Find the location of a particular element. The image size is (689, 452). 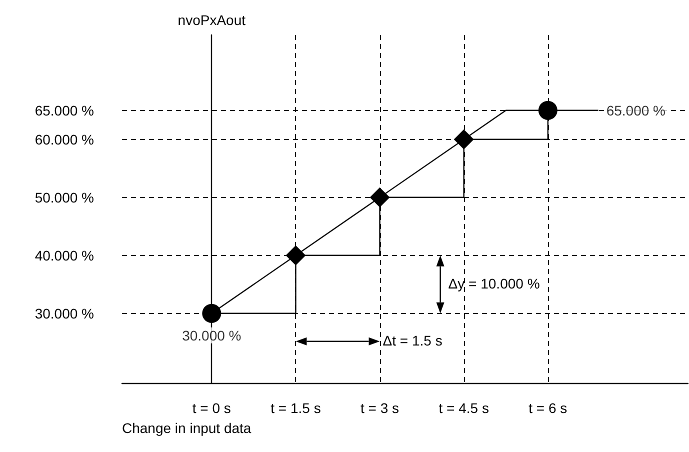

y-tick-label: 65.000 % is located at coordinates (64, 110).